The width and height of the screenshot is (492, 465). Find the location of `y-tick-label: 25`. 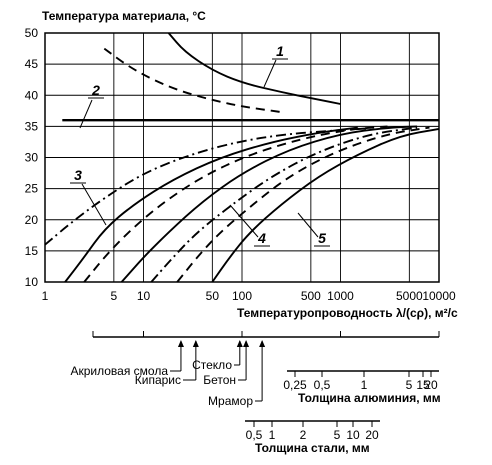

y-tick-label: 25 is located at coordinates (32, 189).